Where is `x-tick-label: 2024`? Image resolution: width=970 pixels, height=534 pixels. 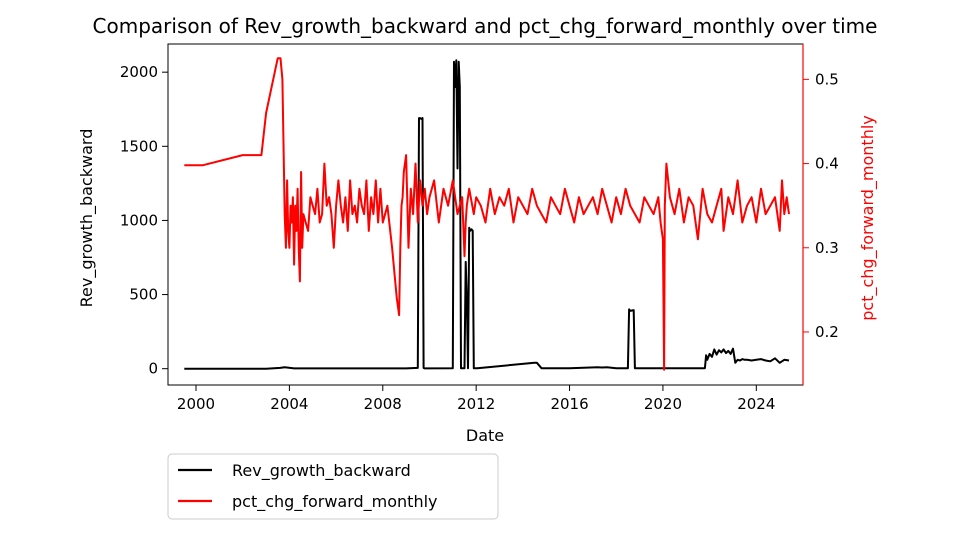
x-tick-label: 2024 is located at coordinates (756, 404).